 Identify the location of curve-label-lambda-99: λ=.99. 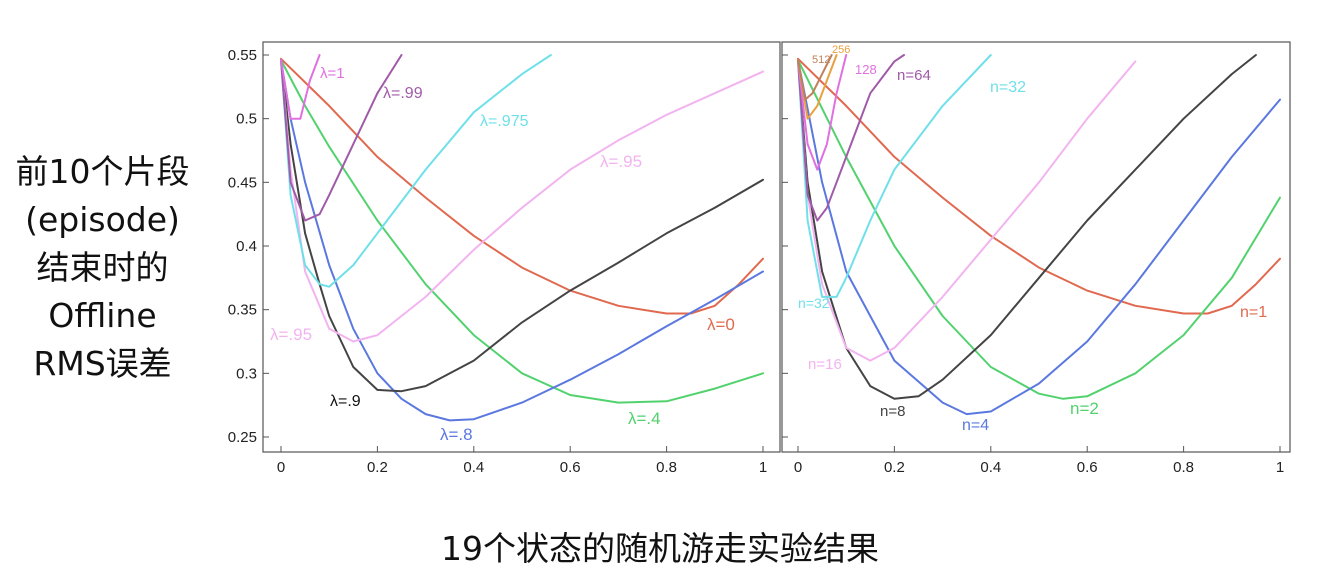
(403, 93).